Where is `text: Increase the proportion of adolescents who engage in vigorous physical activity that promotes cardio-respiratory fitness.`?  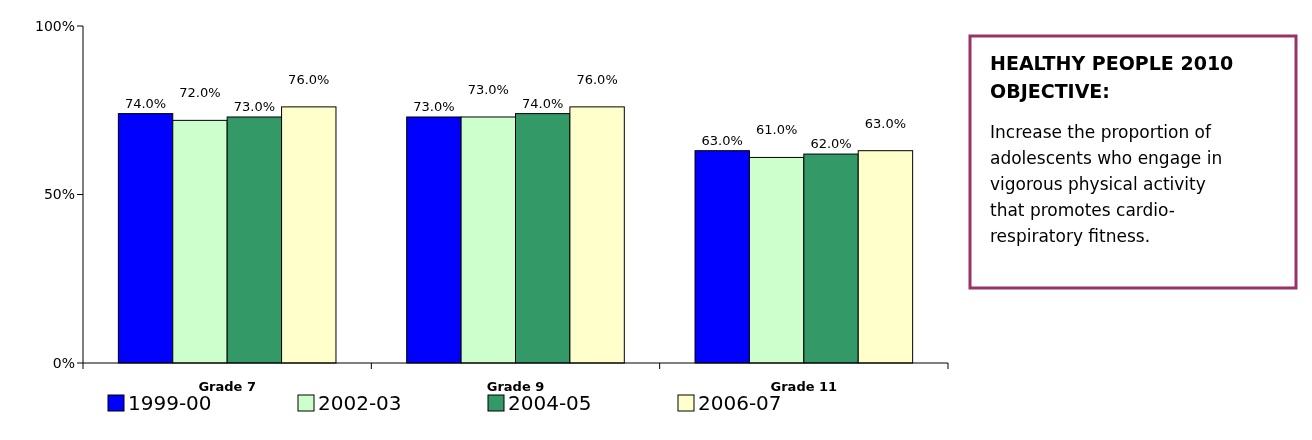
text: Increase the proportion of adolescents who engage in vigorous physical activity that promotes cardio-respiratory fitness. is located at coordinates (1106, 184).